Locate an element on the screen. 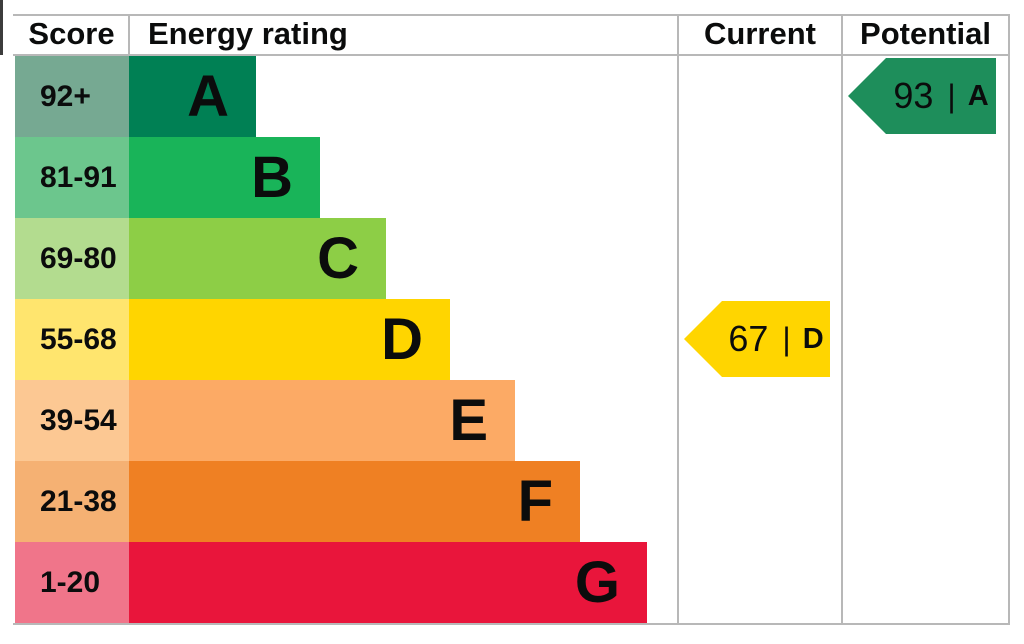 This screenshot has width=1024, height=644. rating-row-d: 55-68 D is located at coordinates (512, 339).